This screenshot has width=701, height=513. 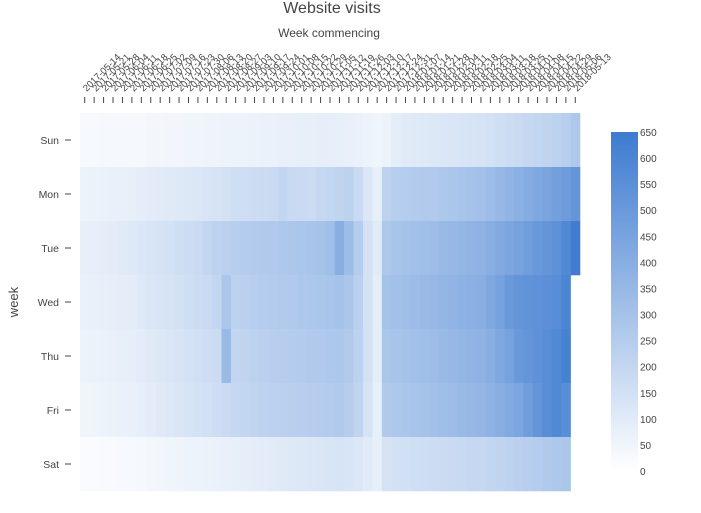 What do you see at coordinates (648, 263) in the screenshot?
I see `colorbar-tick-label: 400` at bounding box center [648, 263].